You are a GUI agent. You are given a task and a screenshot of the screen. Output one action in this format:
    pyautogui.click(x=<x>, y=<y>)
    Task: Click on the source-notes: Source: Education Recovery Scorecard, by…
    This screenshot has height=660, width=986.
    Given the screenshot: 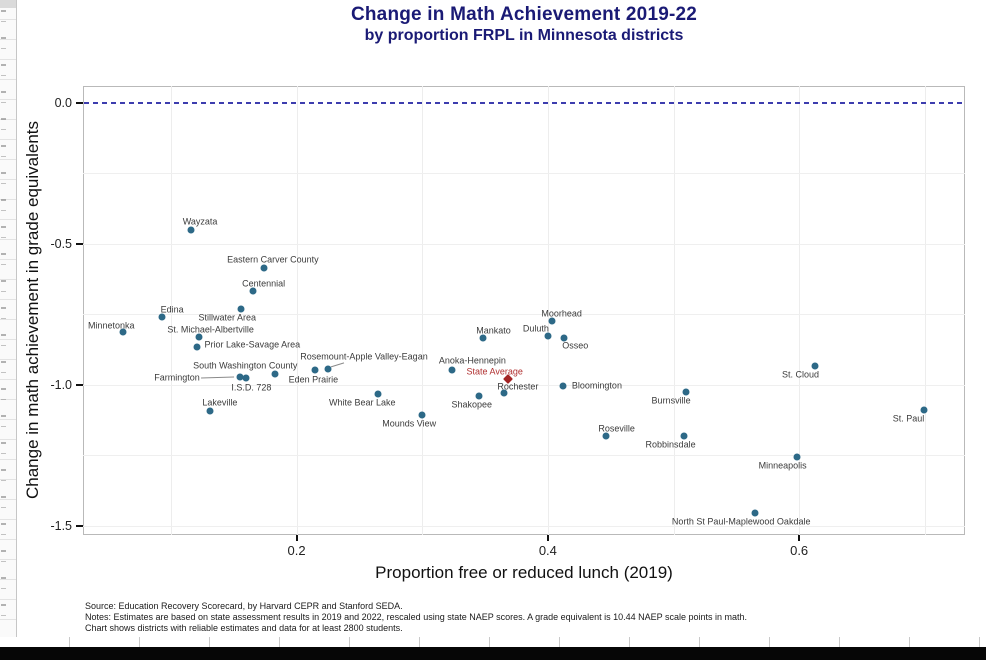 What is the action you would take?
    pyautogui.click(x=416, y=617)
    